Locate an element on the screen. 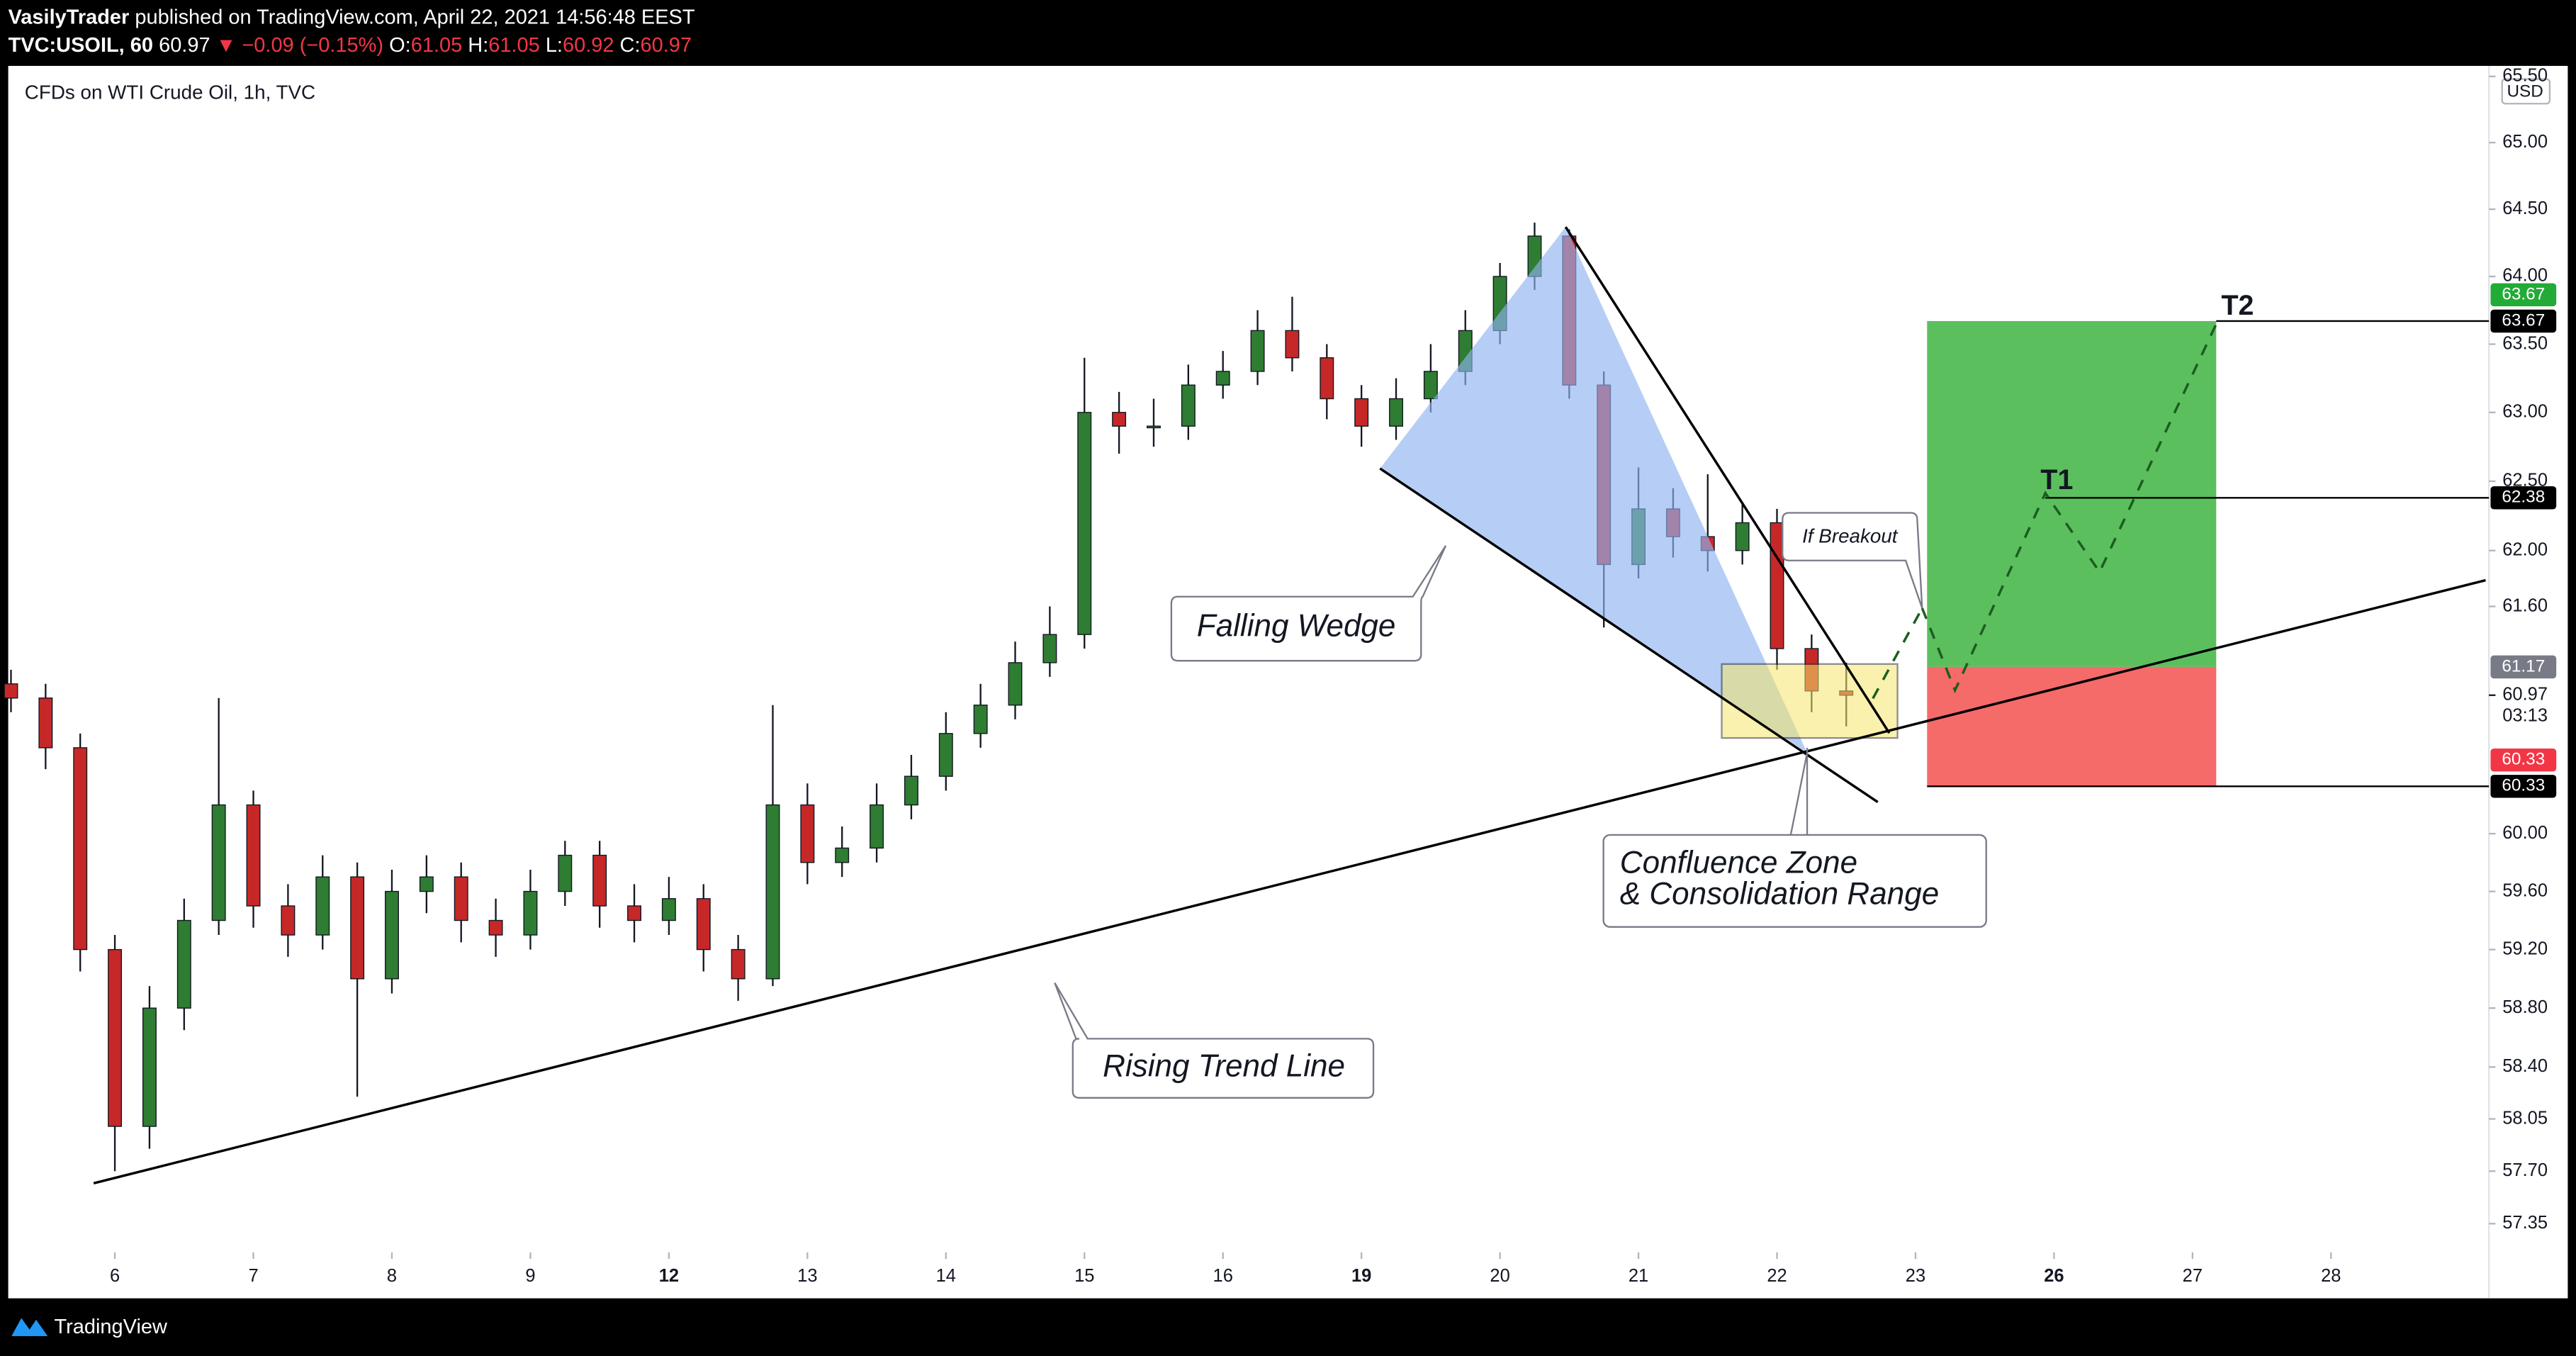 This screenshot has height=1356, width=2576. confluence-callout is located at coordinates (1794, 881).